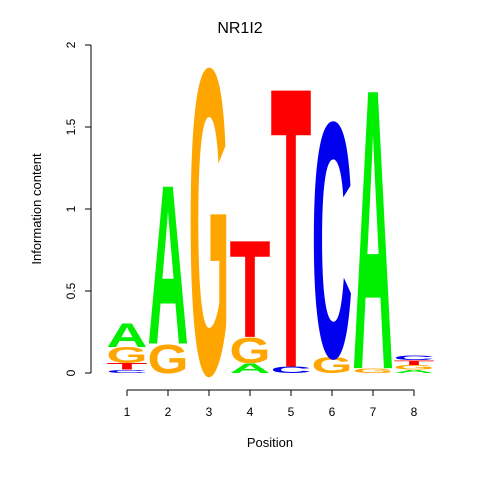  I want to click on x-tick-label: 1, so click(127, 412).